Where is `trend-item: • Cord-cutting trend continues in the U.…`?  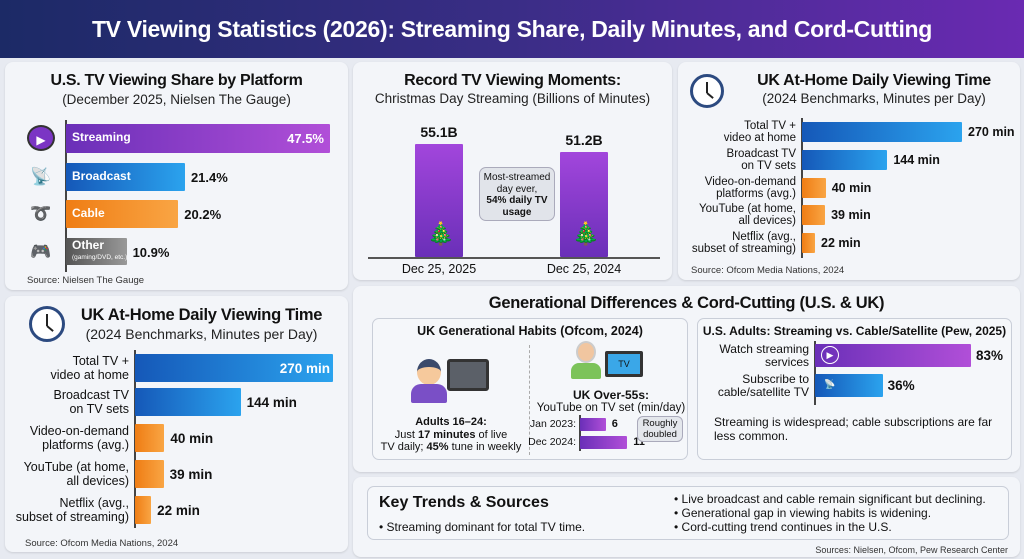
trend-item: • Cord-cutting trend continues in the U.… is located at coordinates (783, 527).